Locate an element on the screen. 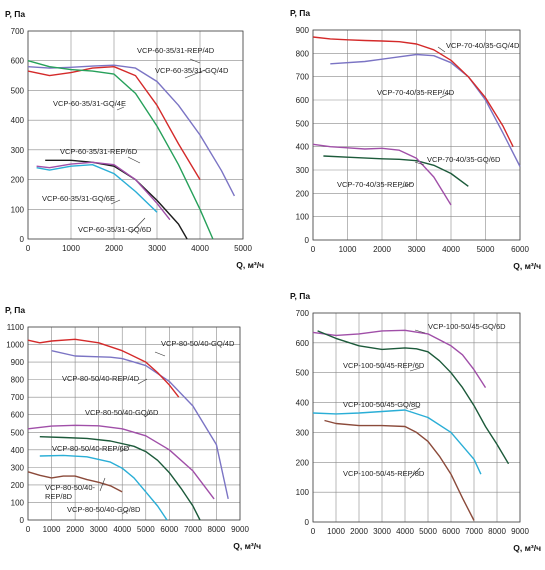  series-label: VCP-60-35/31-GQ/4D is located at coordinates (192, 70).